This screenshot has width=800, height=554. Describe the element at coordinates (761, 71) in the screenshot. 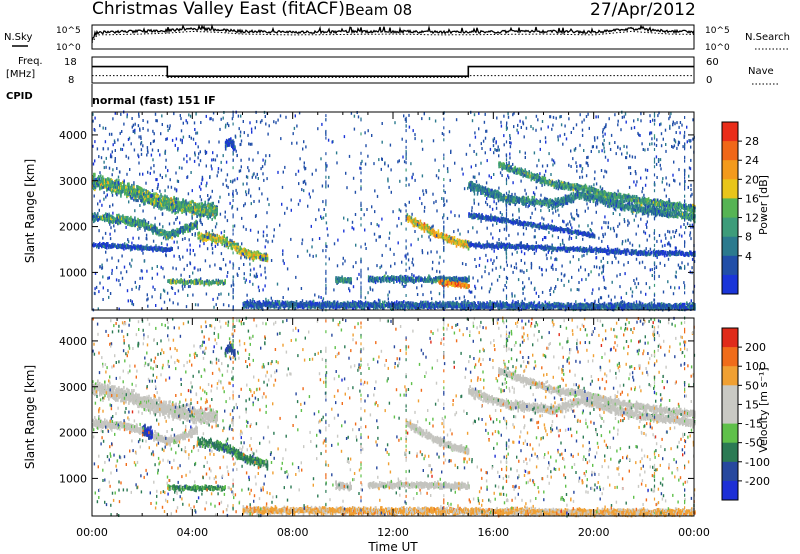

I see `nave-label: Nave` at that location.